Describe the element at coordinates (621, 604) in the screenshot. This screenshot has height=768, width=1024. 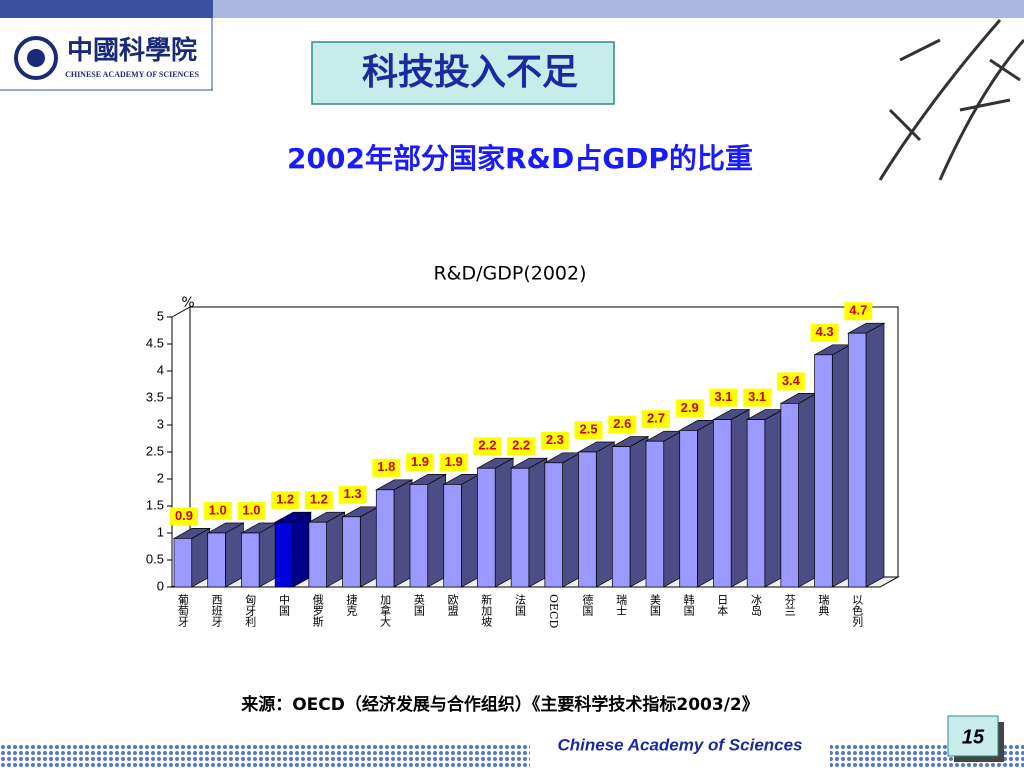
I see `x-tick-label: 瑞士` at that location.